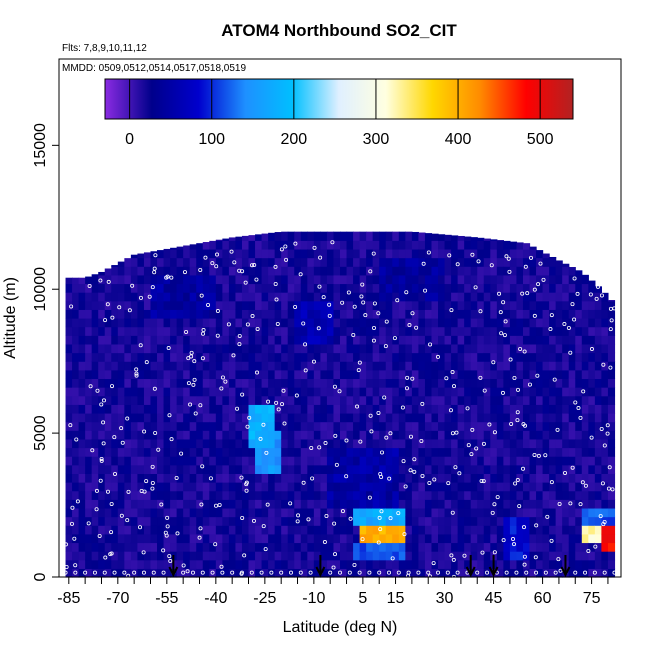 The width and height of the screenshot is (650, 650). Describe the element at coordinates (339, 30) in the screenshot. I see `chart-title: ATOM4 Northbound SO2_CIT` at that location.